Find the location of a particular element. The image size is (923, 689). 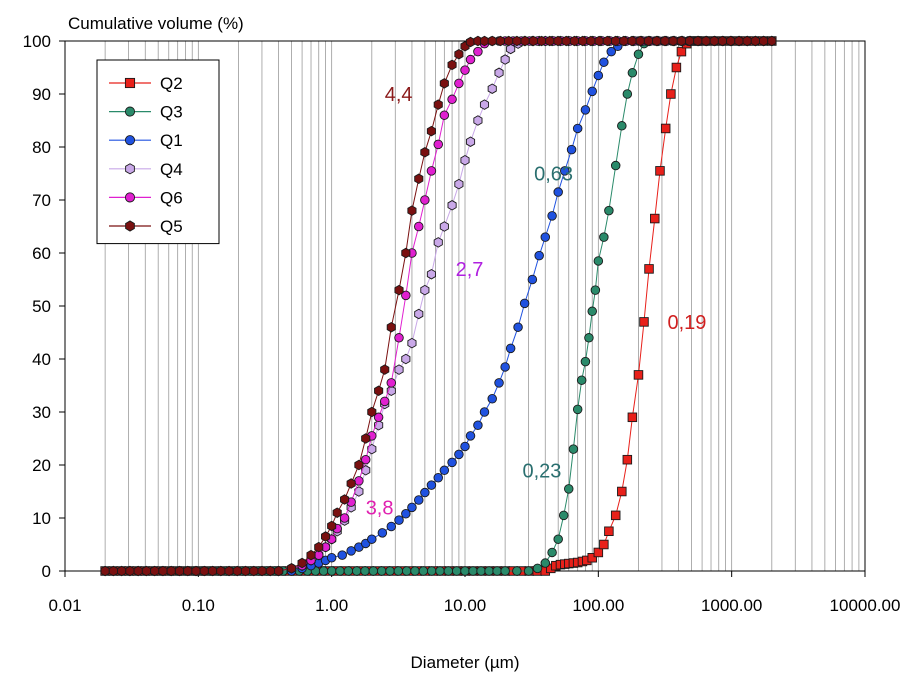

legend-label: Q1 is located at coordinates (171, 140).